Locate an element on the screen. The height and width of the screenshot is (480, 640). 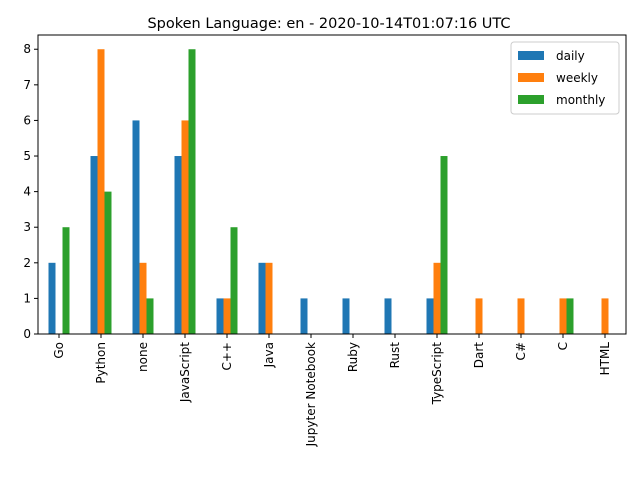
legend-label-monthly: monthly is located at coordinates (580, 100).